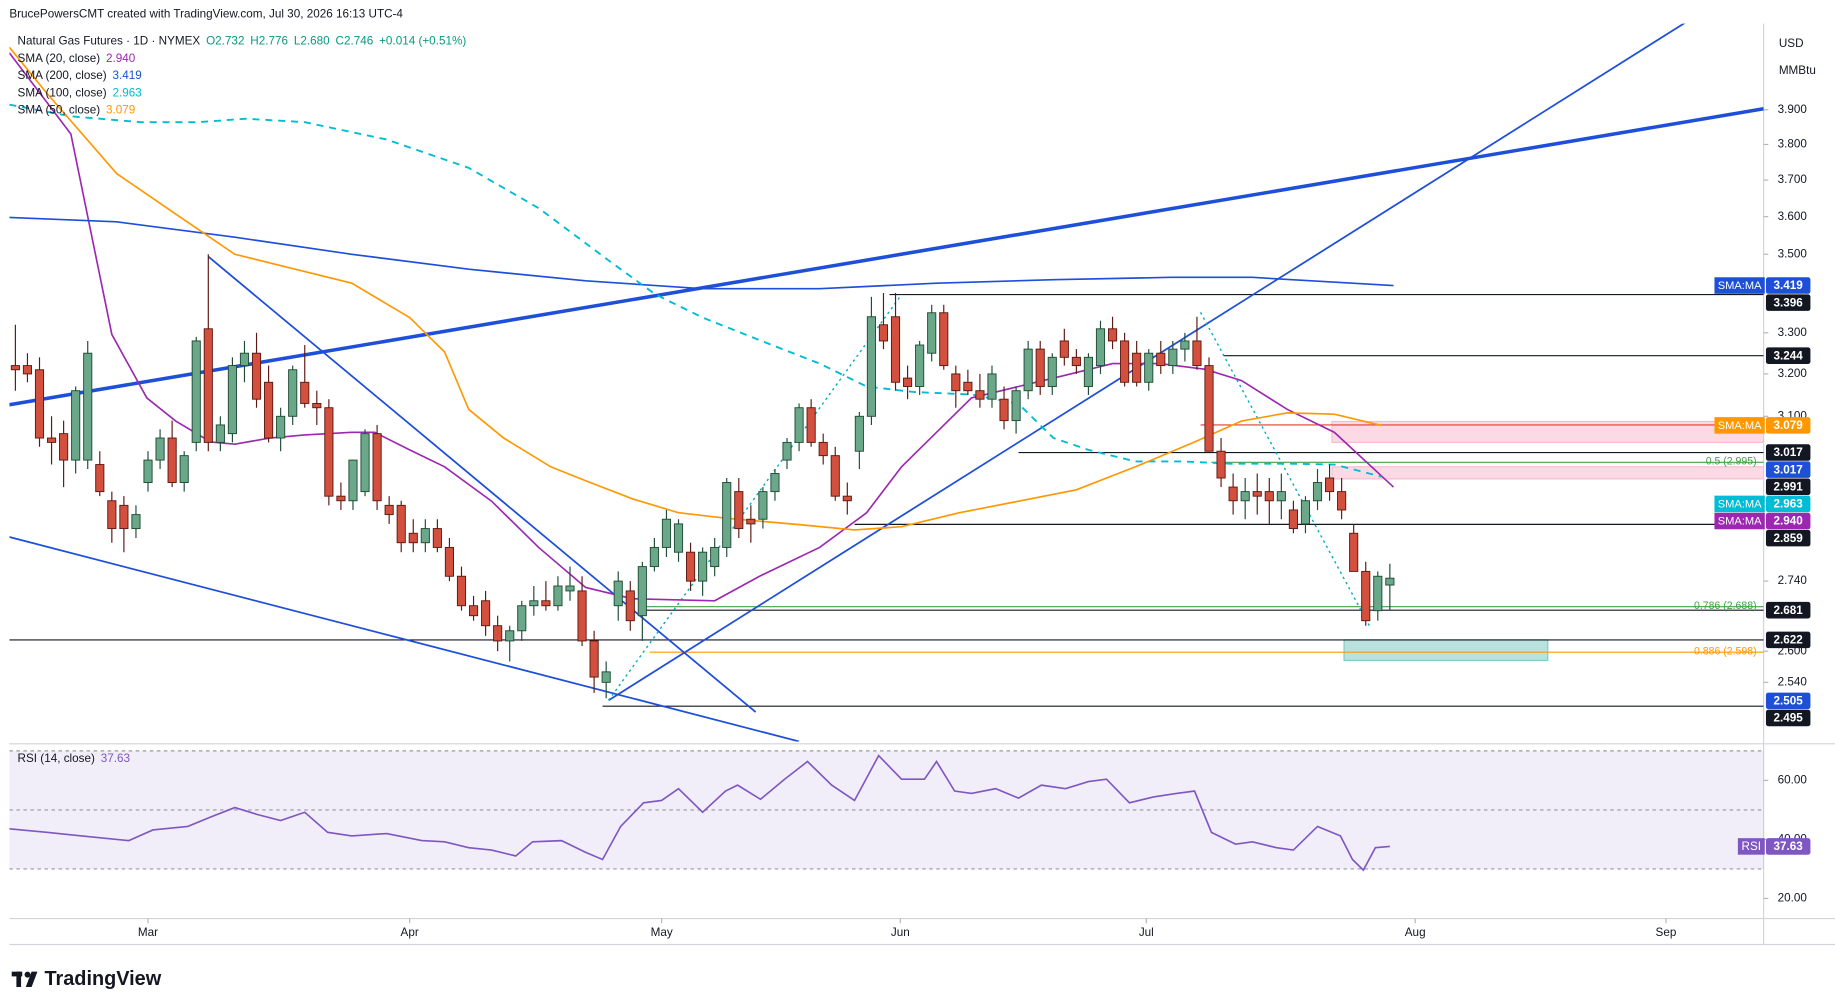 This screenshot has width=1835, height=1000. What do you see at coordinates (269, 40) in the screenshot?
I see `ohlc-value: H2.776` at bounding box center [269, 40].